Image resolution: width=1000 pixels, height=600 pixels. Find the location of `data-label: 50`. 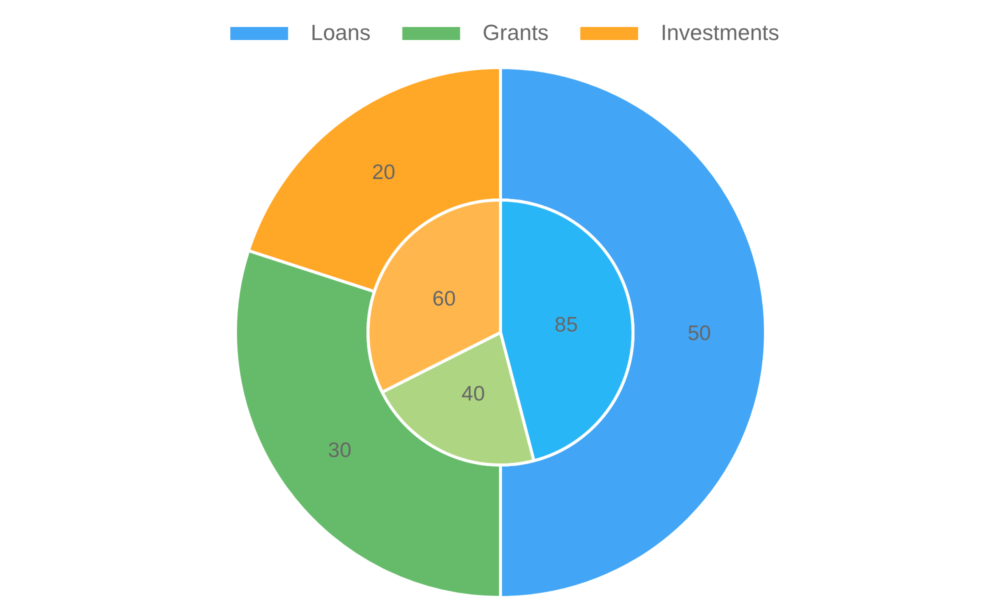

data-label: 50 is located at coordinates (699, 333).